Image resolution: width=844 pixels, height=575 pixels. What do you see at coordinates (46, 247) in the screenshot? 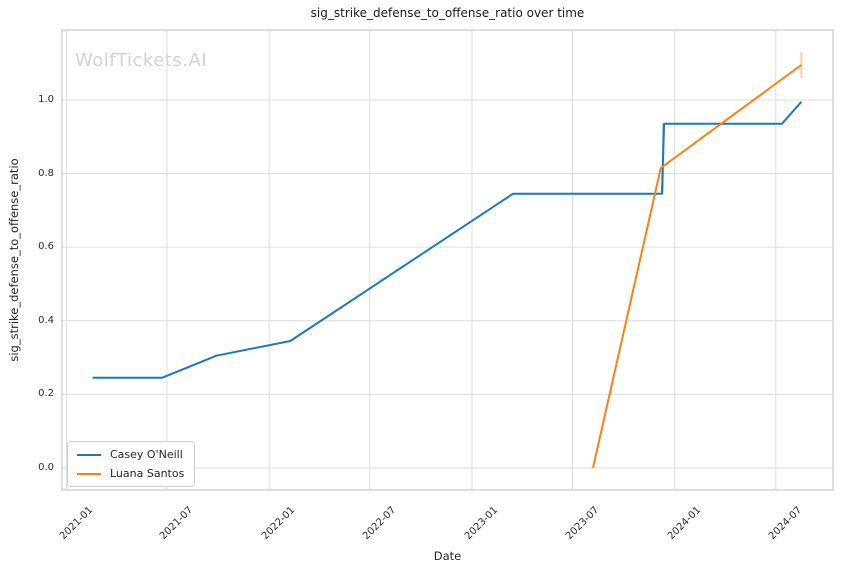
I see `y-tick-label: 0.6` at bounding box center [46, 247].